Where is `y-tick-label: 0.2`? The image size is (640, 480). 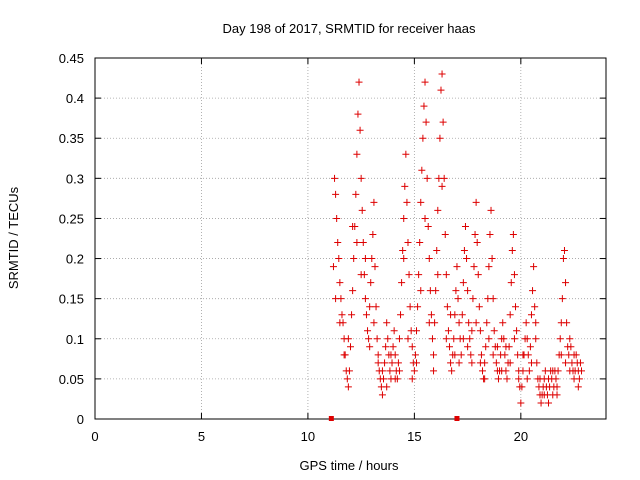 y-tick-label: 0.2 is located at coordinates (75, 259).